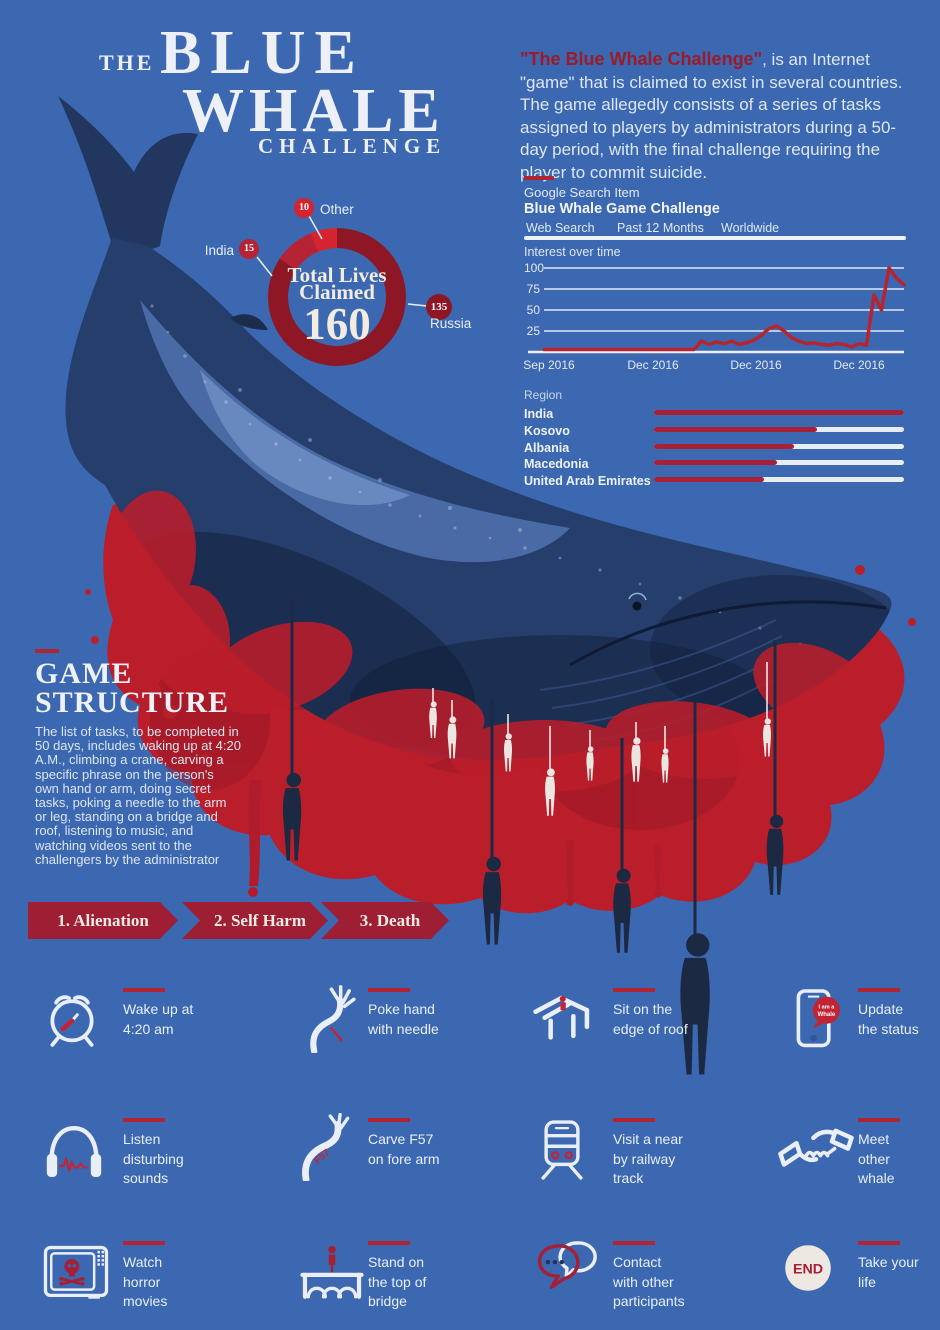  What do you see at coordinates (390, 920) in the screenshot?
I see `stage-label: 3. Death` at bounding box center [390, 920].